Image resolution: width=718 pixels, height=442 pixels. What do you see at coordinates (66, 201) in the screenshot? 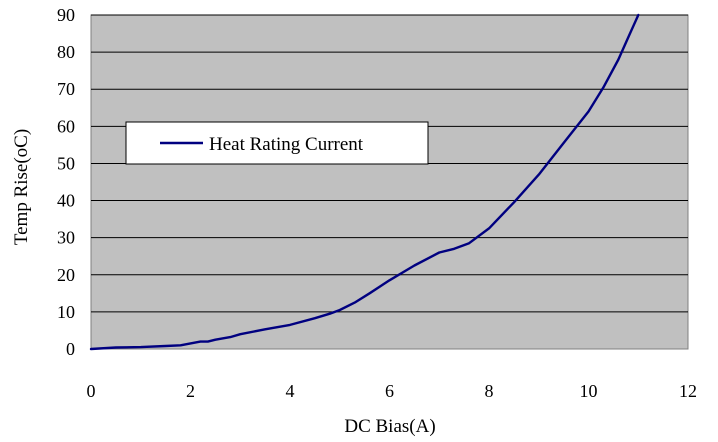
I see `y-tick-label: 40` at bounding box center [66, 201].